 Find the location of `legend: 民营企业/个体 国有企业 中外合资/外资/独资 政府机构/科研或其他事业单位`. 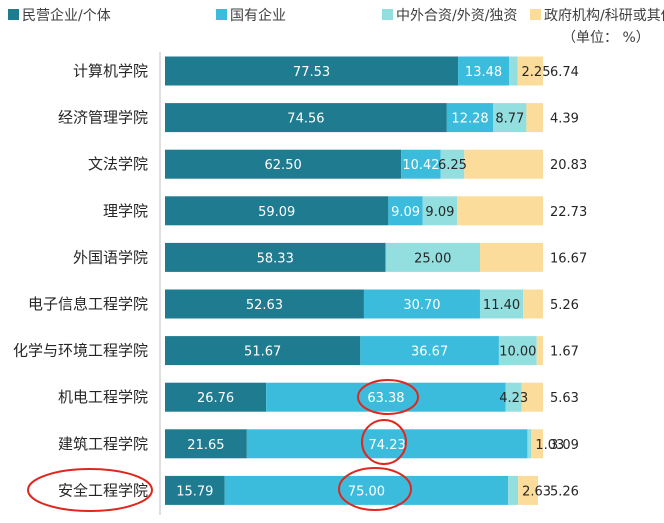

legend: 民营企业/个体 国有企业 中外合资/外资/独资 政府机构/科研或其他事业单位 is located at coordinates (336, 15).